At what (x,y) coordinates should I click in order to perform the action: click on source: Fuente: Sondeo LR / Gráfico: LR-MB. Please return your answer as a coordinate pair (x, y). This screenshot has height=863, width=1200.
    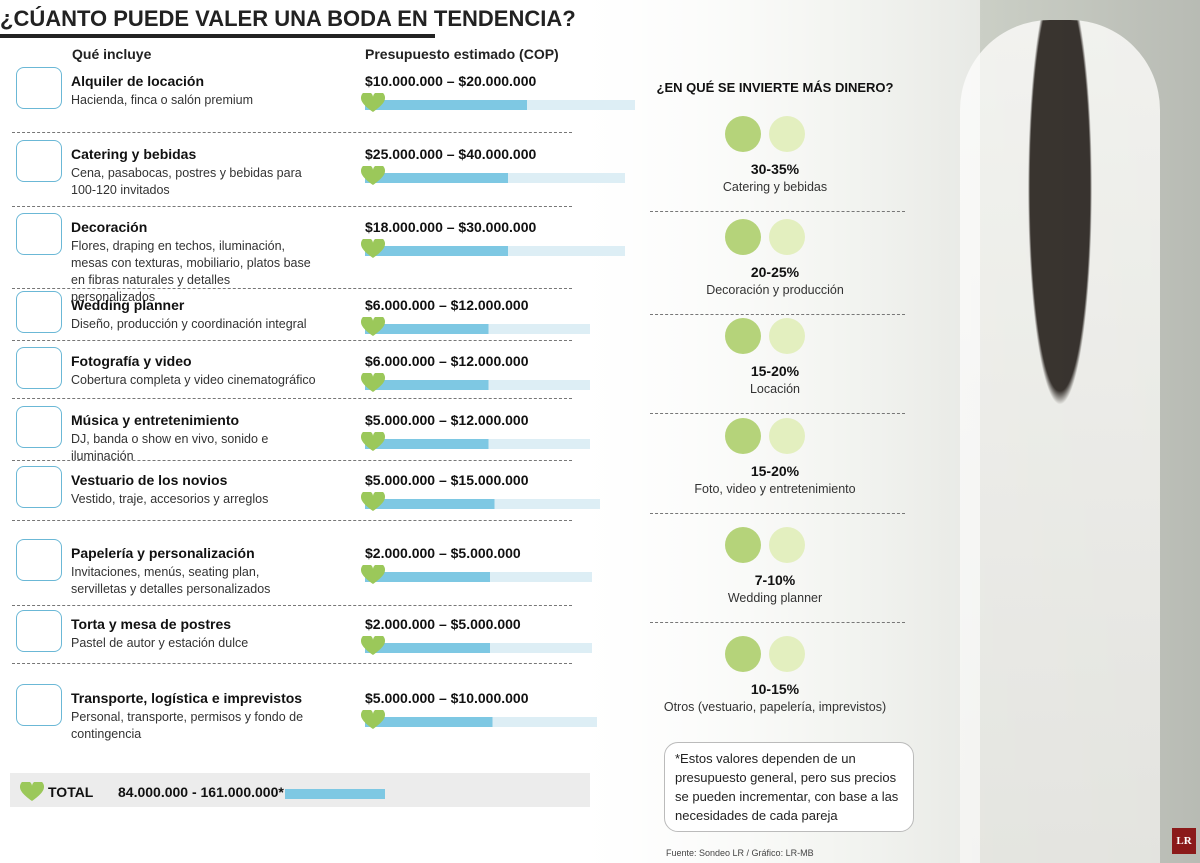
    Looking at the image, I should click on (740, 853).